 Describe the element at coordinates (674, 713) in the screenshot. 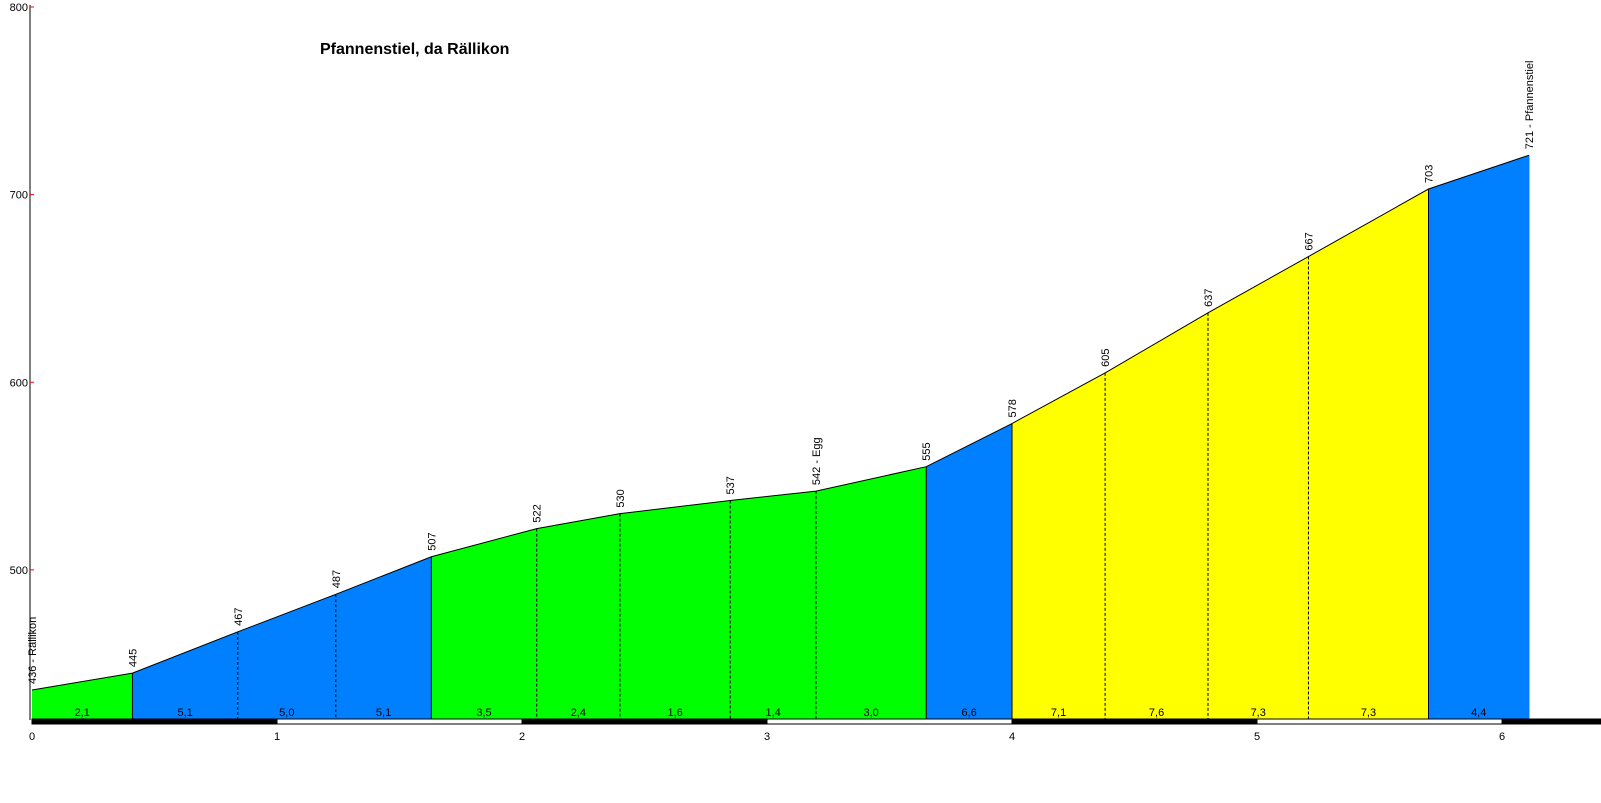

I see `gradient-label: 1,6` at that location.